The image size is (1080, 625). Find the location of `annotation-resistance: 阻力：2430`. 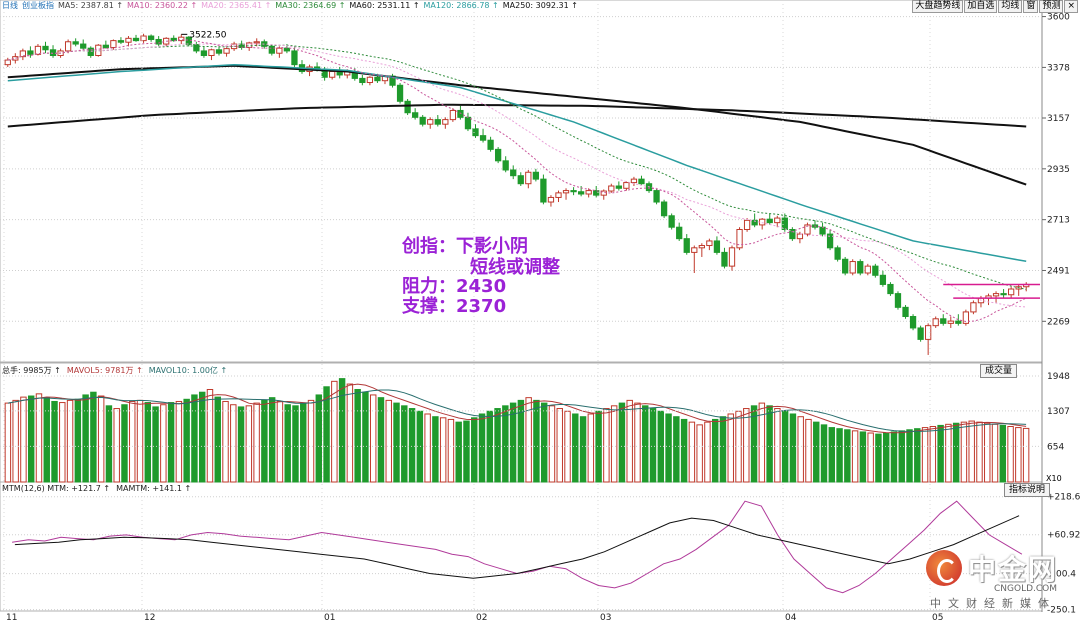

annotation-resistance: 阻力：2430 is located at coordinates (454, 286).